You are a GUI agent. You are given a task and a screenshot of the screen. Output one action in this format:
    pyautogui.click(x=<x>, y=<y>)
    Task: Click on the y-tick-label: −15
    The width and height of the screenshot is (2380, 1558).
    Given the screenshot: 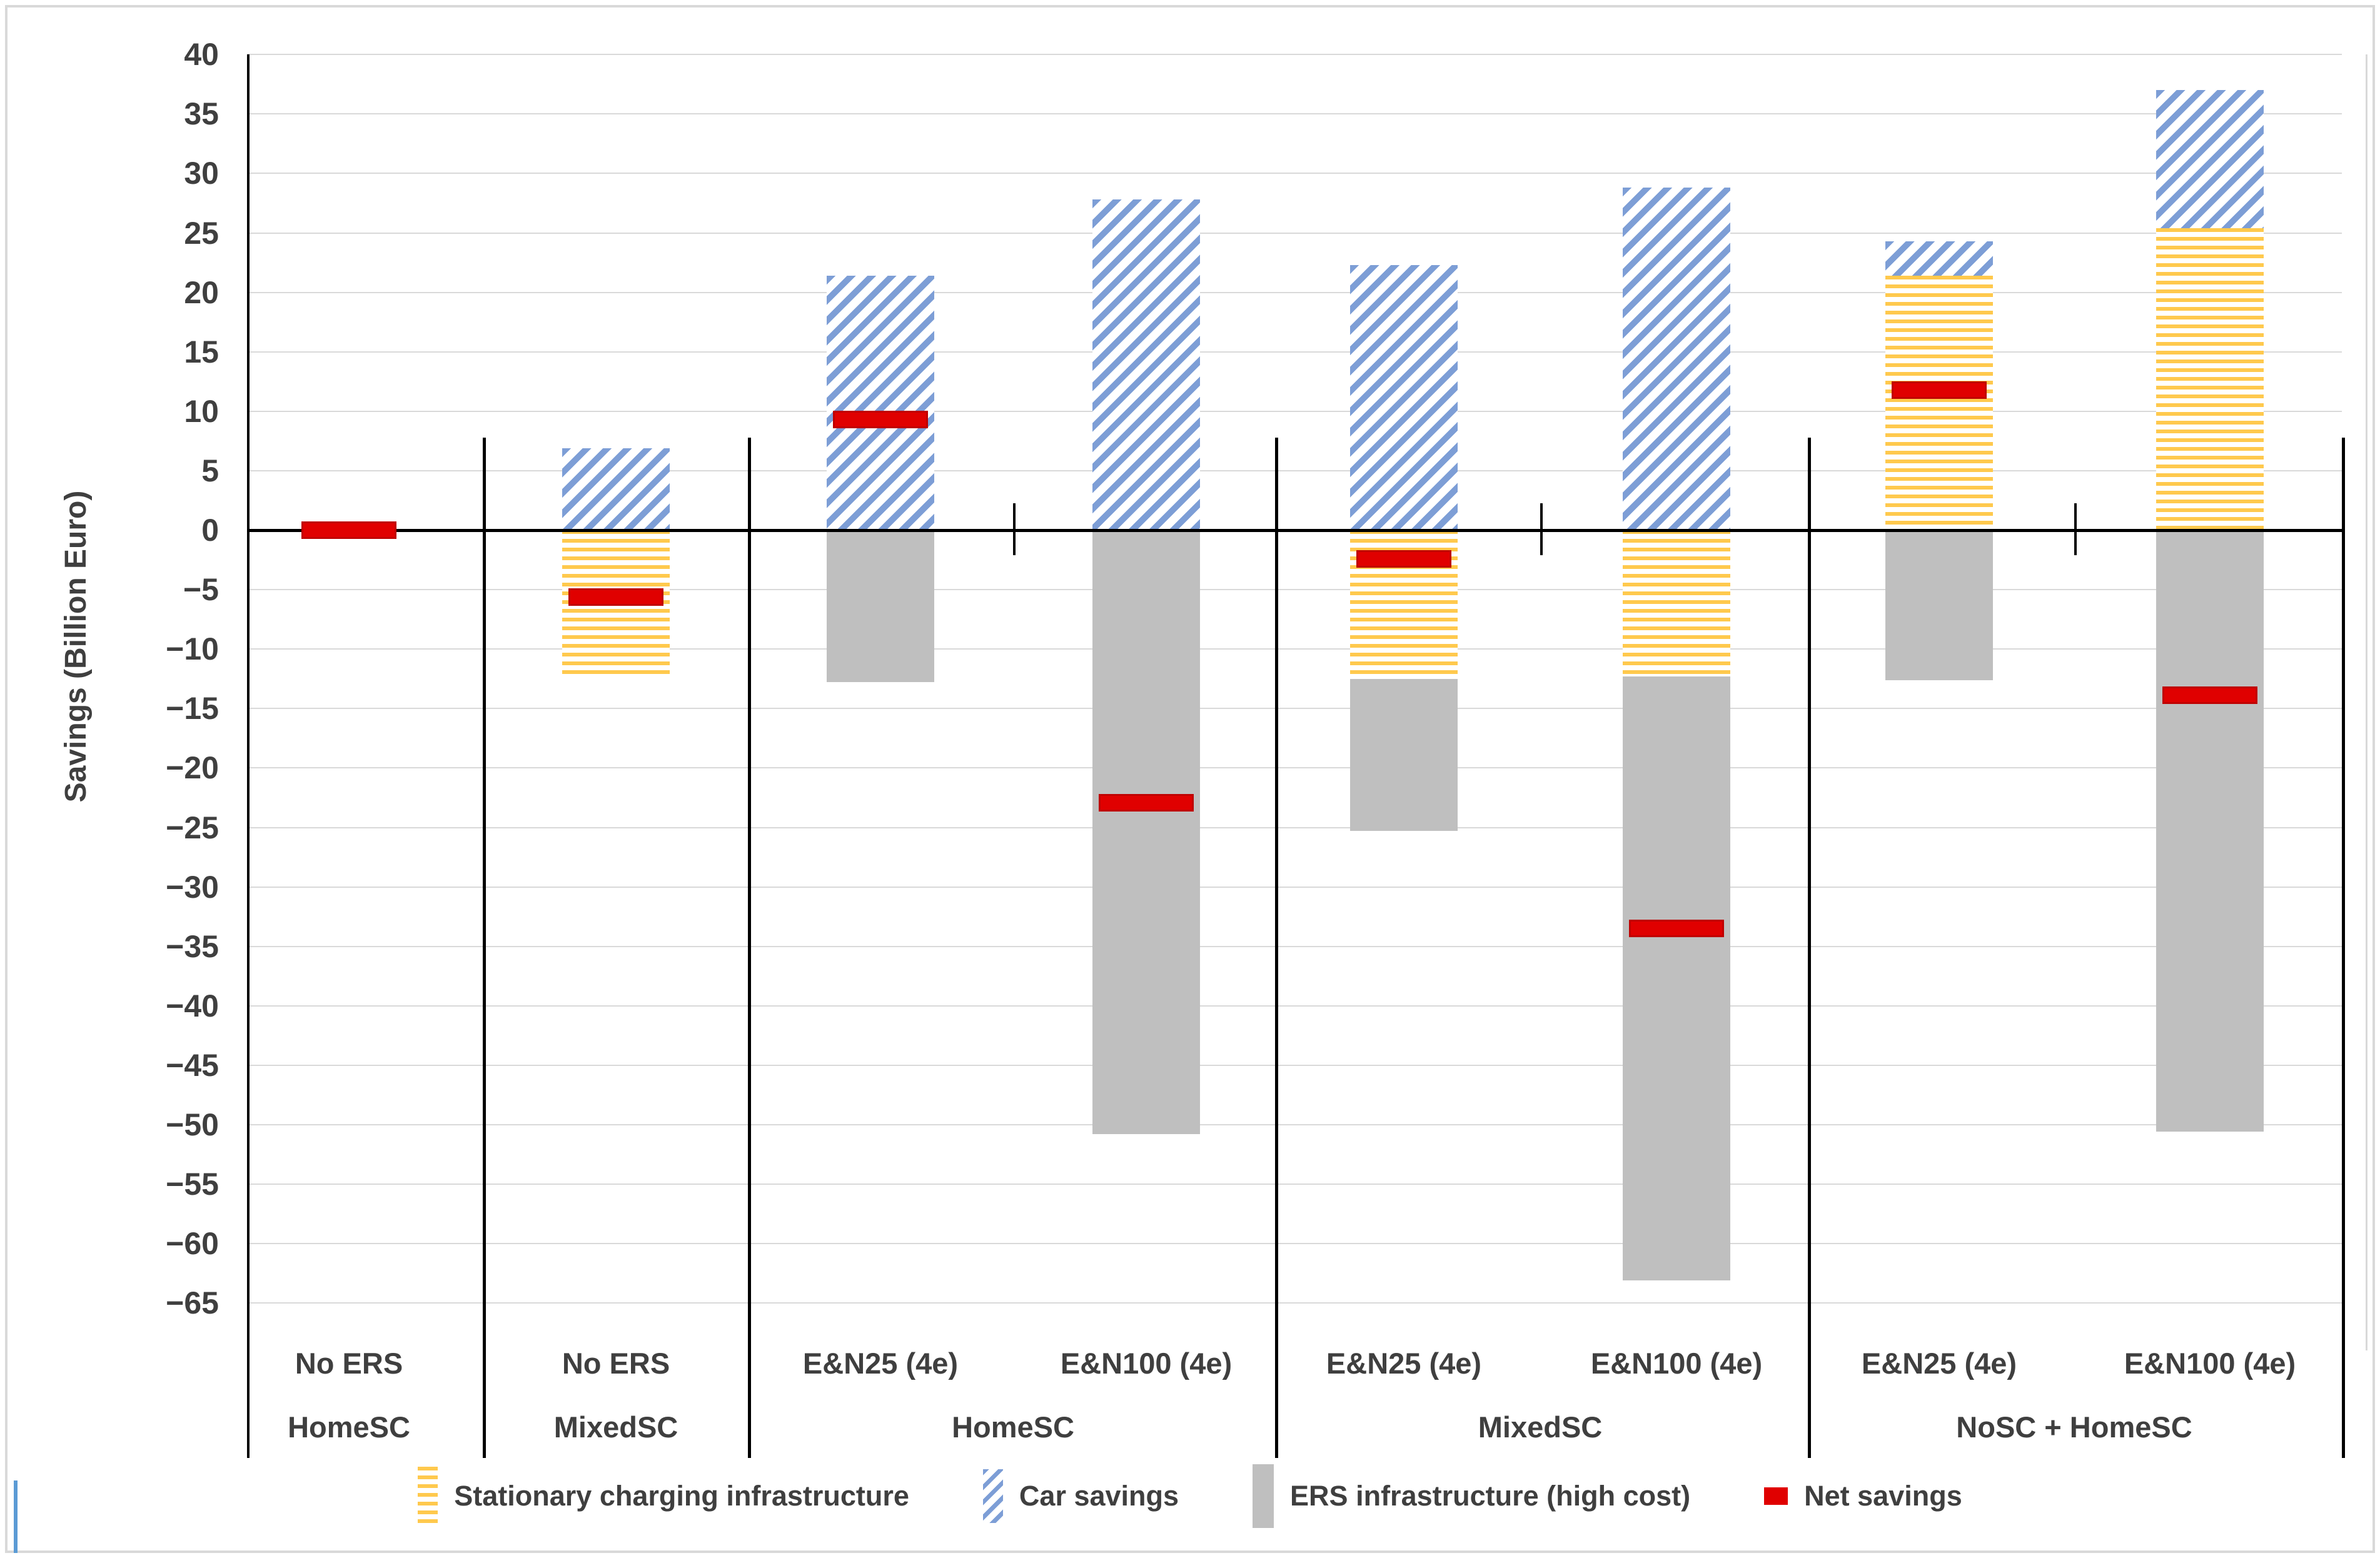 What is the action you would take?
    pyautogui.click(x=192, y=708)
    